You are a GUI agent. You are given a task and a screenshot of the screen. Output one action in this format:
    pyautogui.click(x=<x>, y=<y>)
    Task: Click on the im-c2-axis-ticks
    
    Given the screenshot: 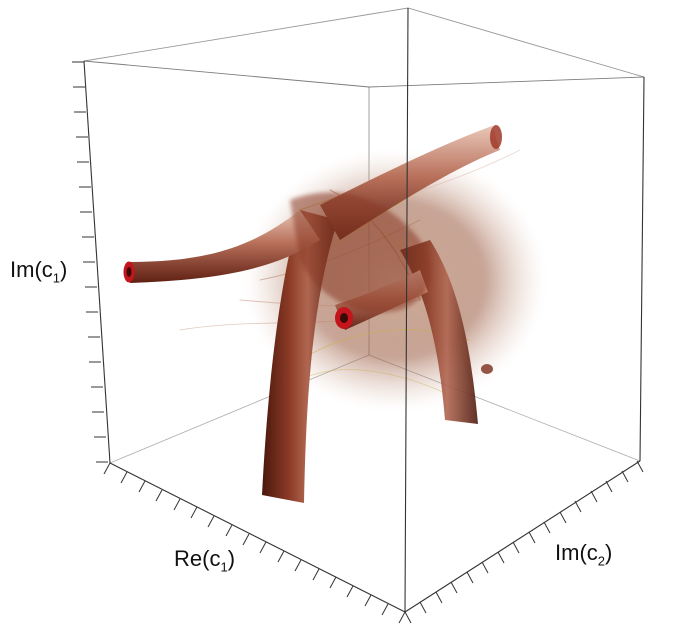 What is the action you would take?
    pyautogui.click(x=524, y=542)
    